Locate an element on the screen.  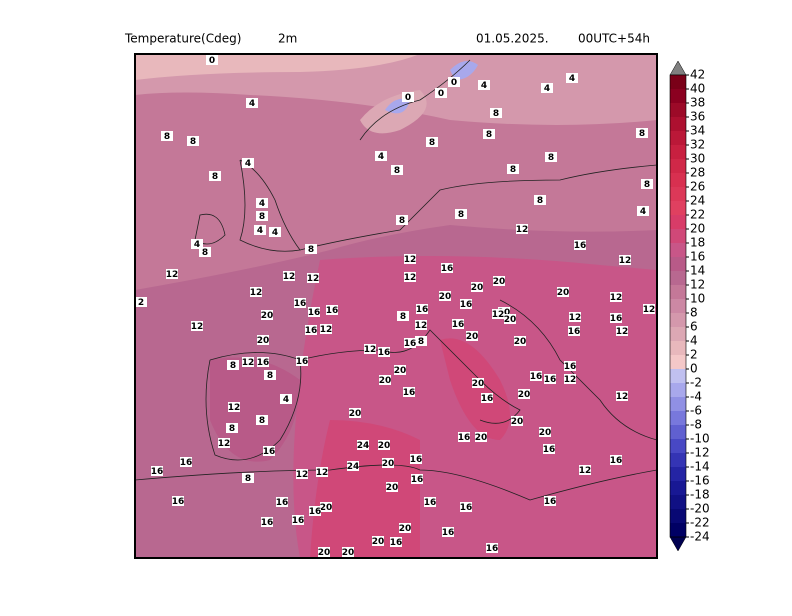
colorbar-label: 2 is located at coordinates (694, 355).